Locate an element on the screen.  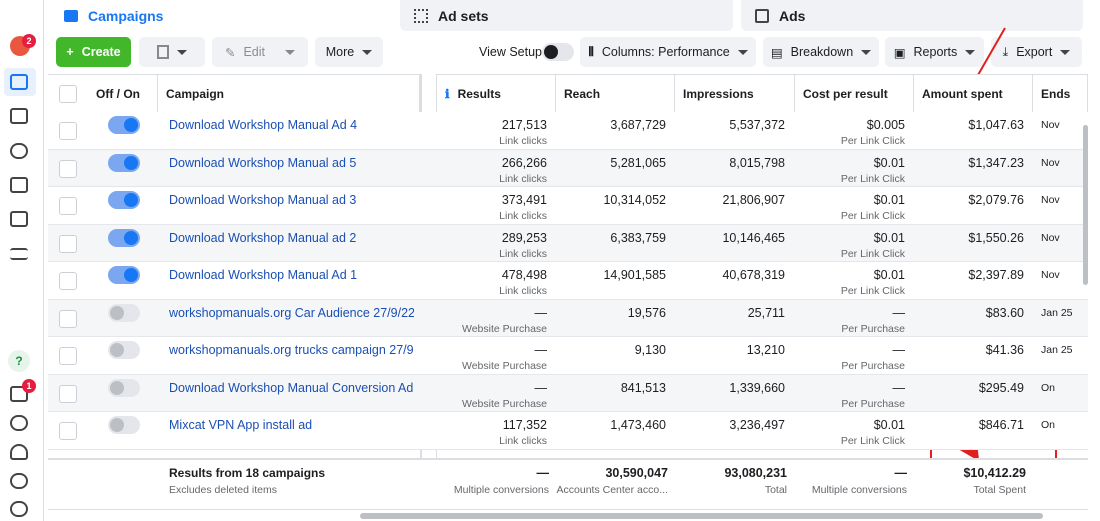
campaign-name: Download Workshop Manual Conversion Ad is located at coordinates (291, 387).